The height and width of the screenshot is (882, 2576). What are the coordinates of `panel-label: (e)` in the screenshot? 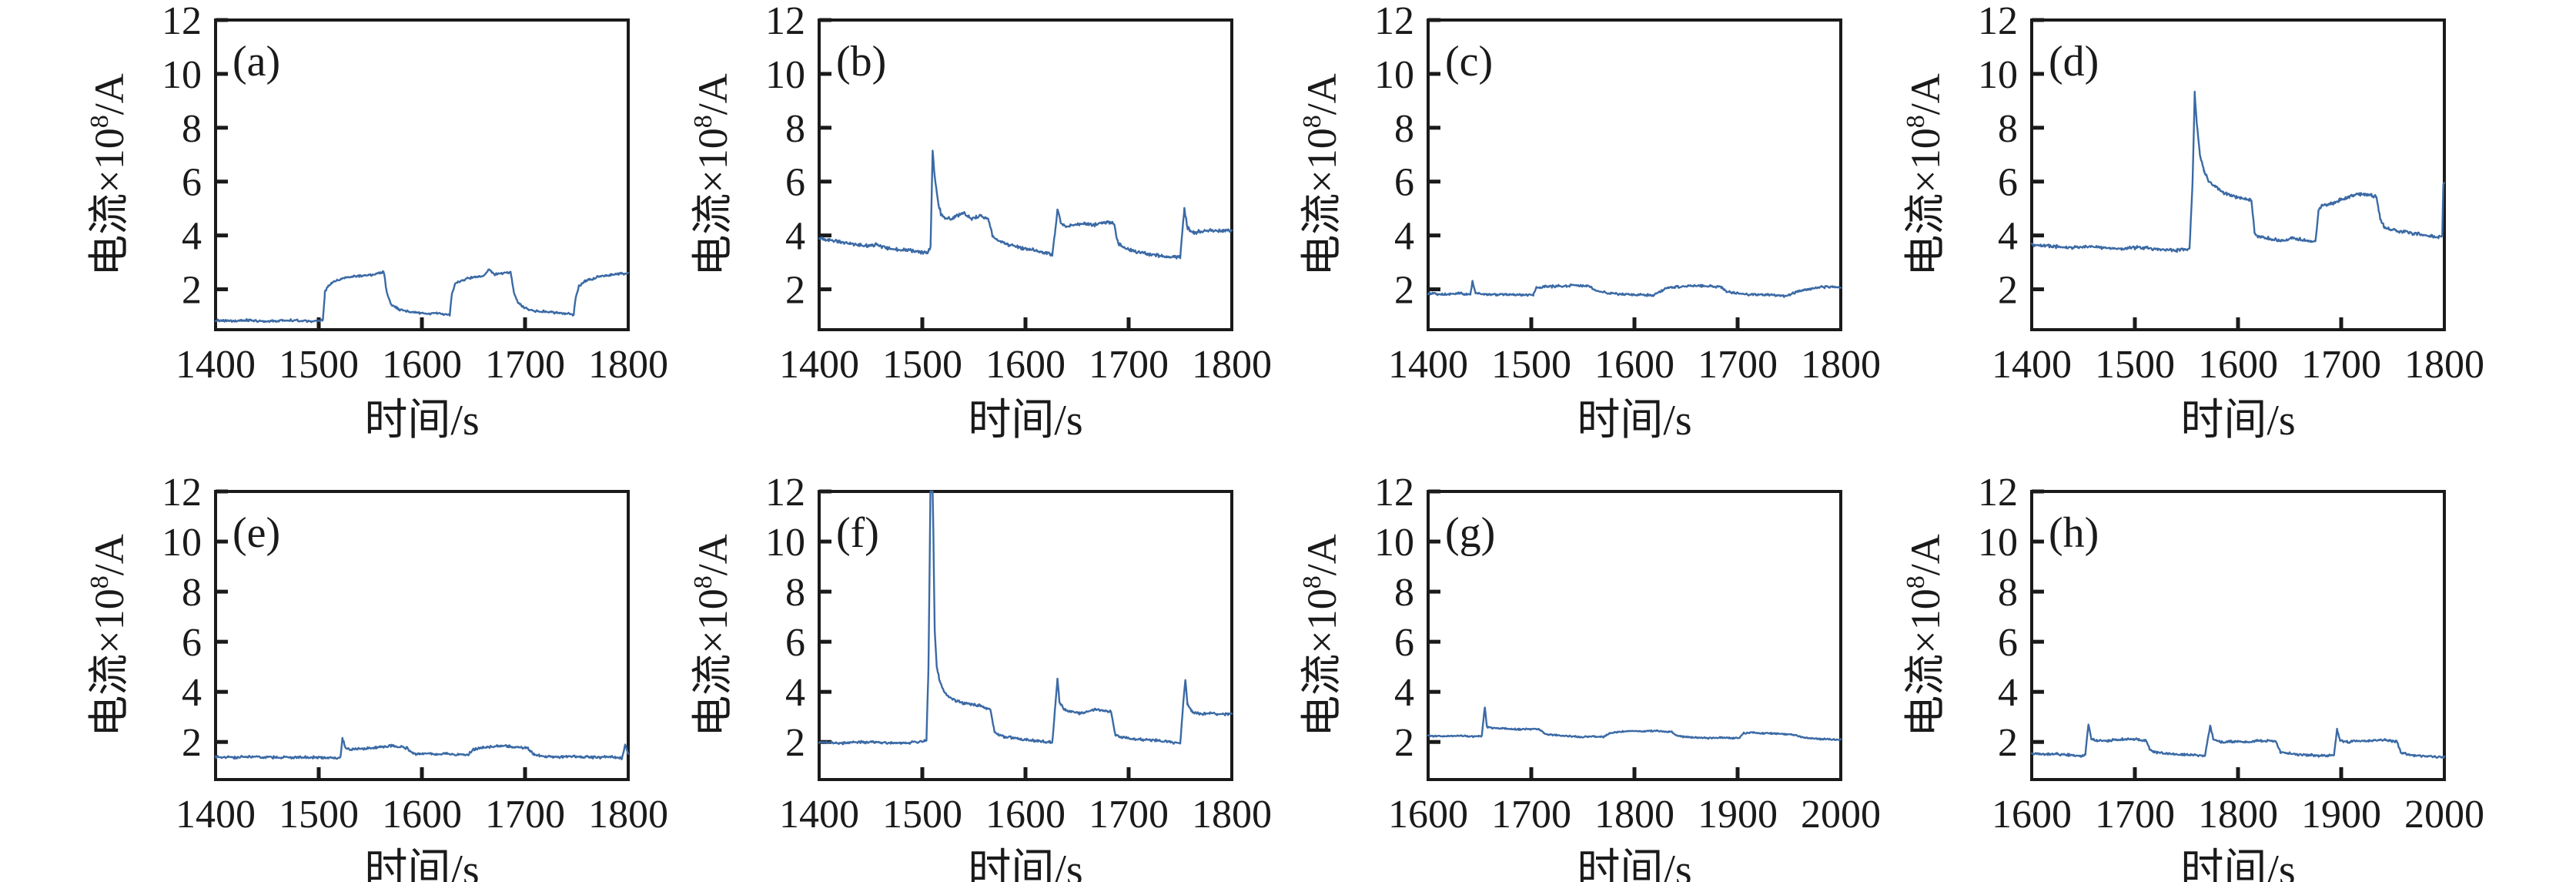 It's located at (256, 533).